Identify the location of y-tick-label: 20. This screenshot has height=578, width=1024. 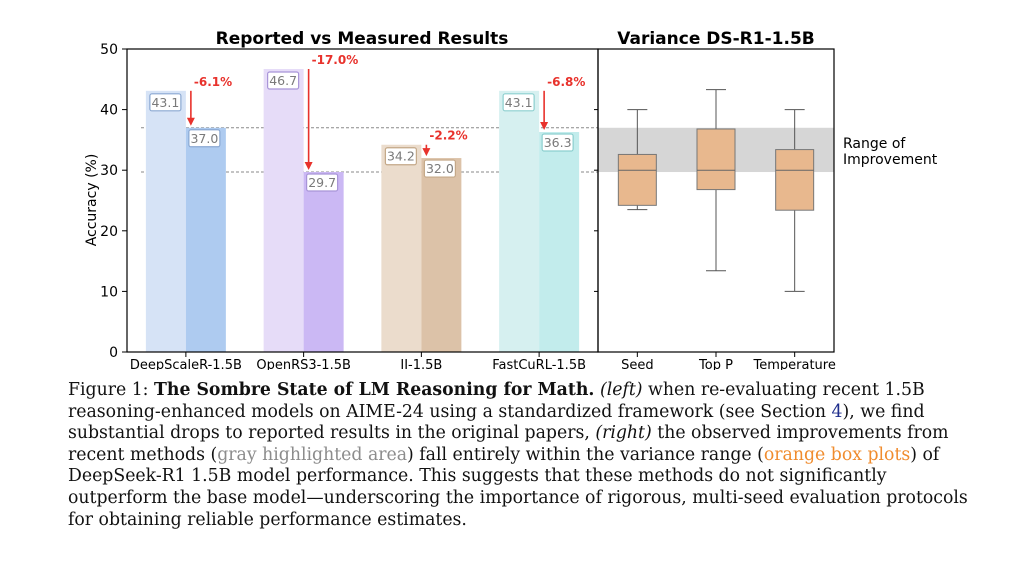
(109, 232).